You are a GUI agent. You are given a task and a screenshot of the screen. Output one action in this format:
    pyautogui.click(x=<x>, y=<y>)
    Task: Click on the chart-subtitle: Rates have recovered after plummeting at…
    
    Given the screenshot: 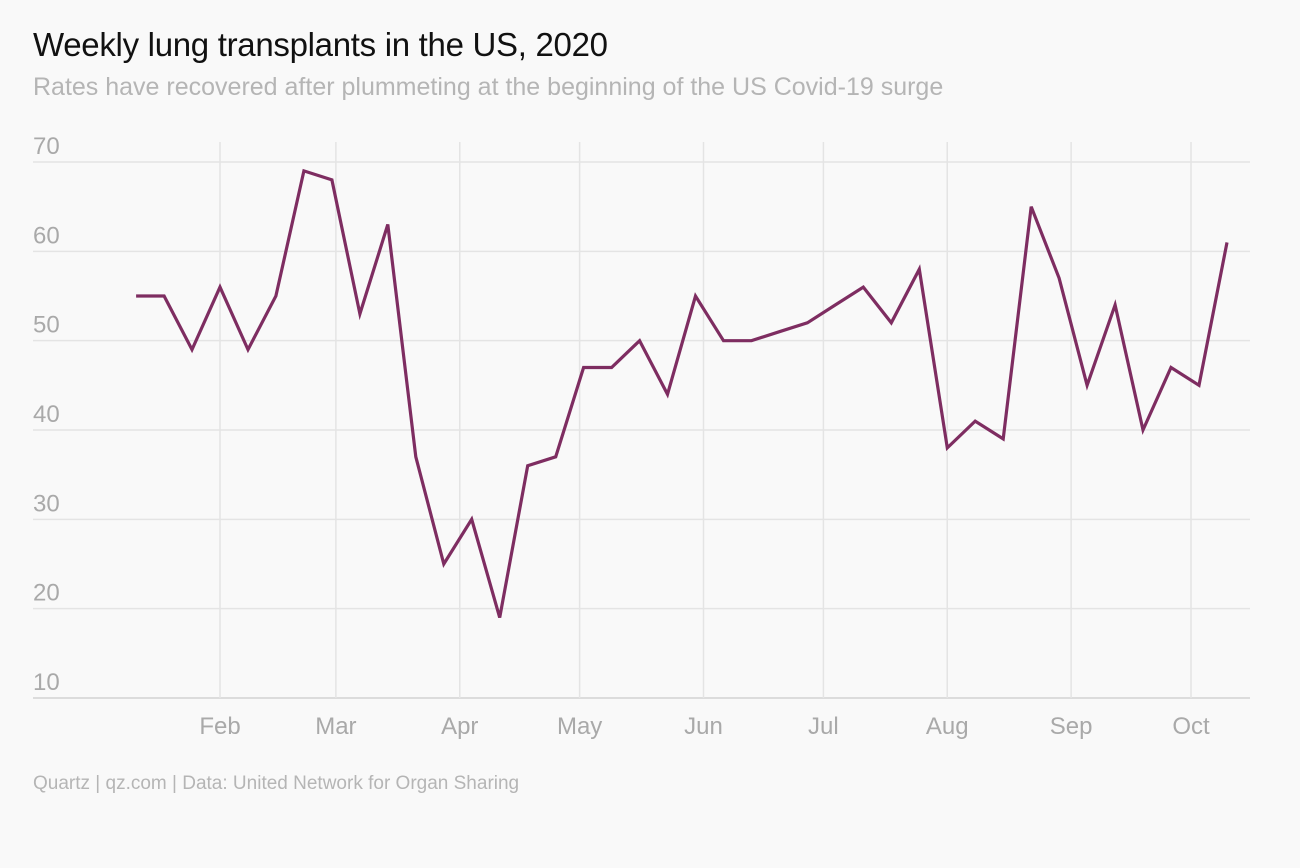 What is the action you would take?
    pyautogui.click(x=488, y=87)
    